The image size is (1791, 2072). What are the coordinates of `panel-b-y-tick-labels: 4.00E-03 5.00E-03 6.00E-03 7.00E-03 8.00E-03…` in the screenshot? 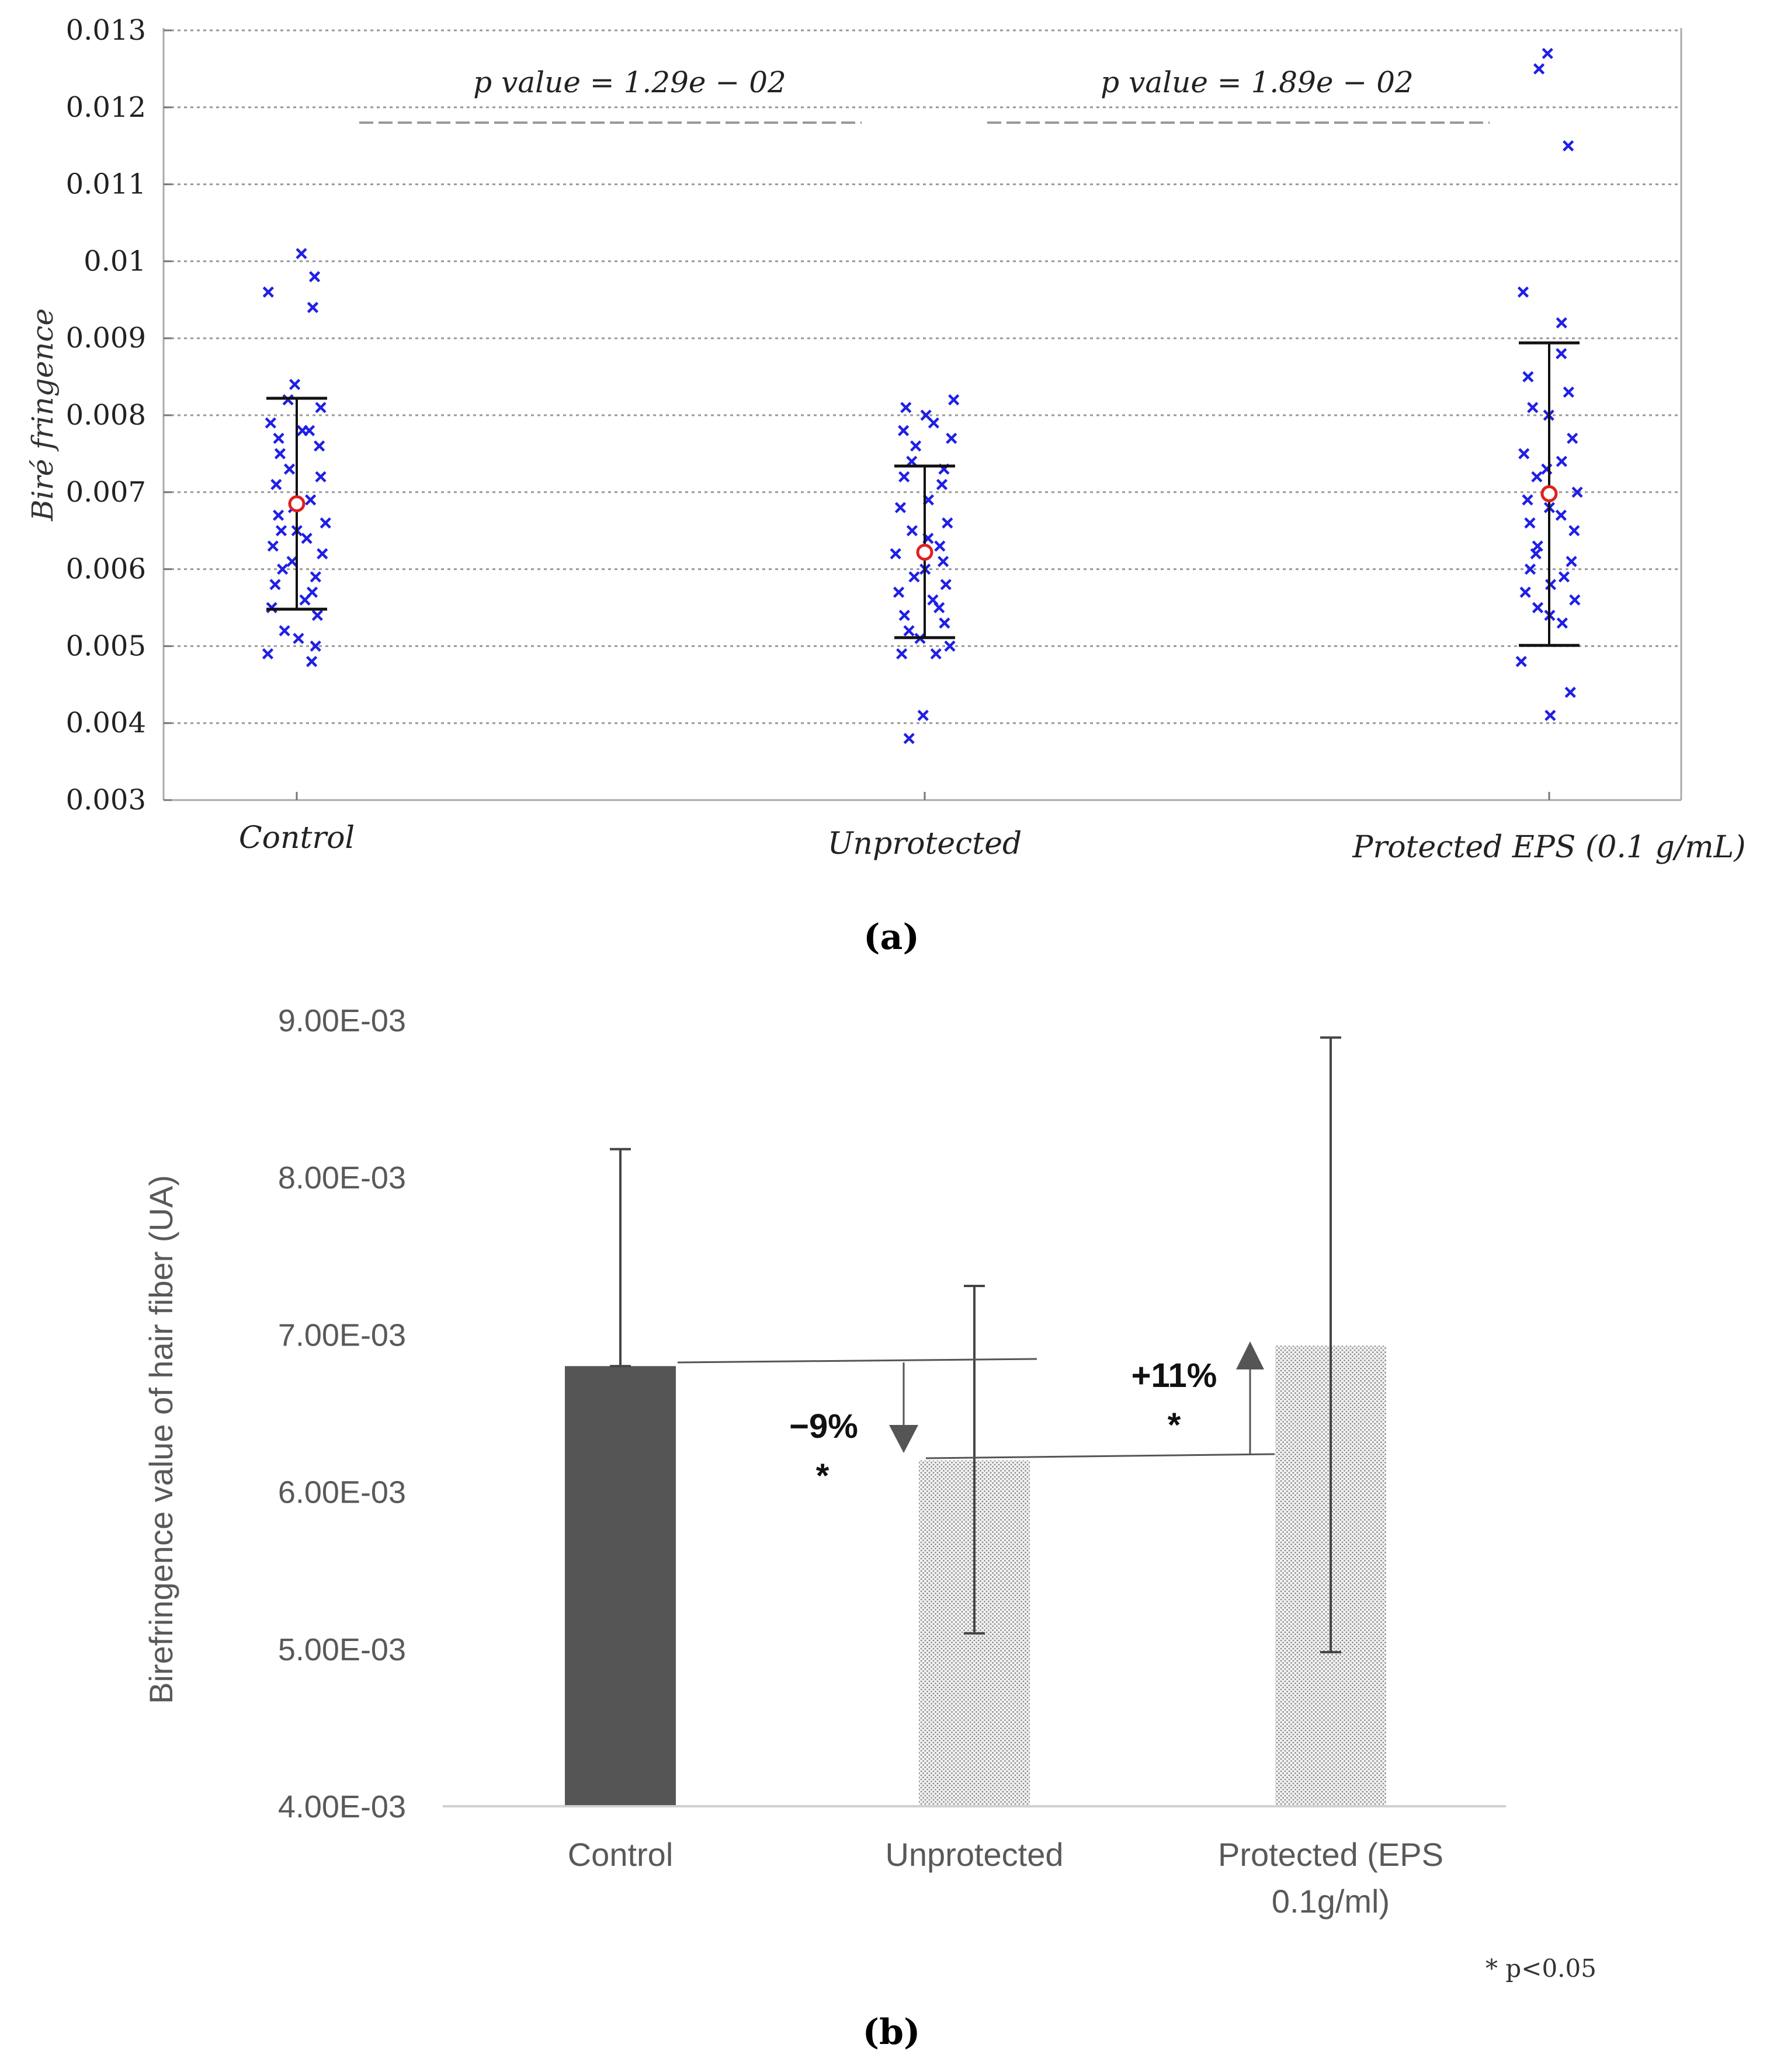 It's located at (342, 1413).